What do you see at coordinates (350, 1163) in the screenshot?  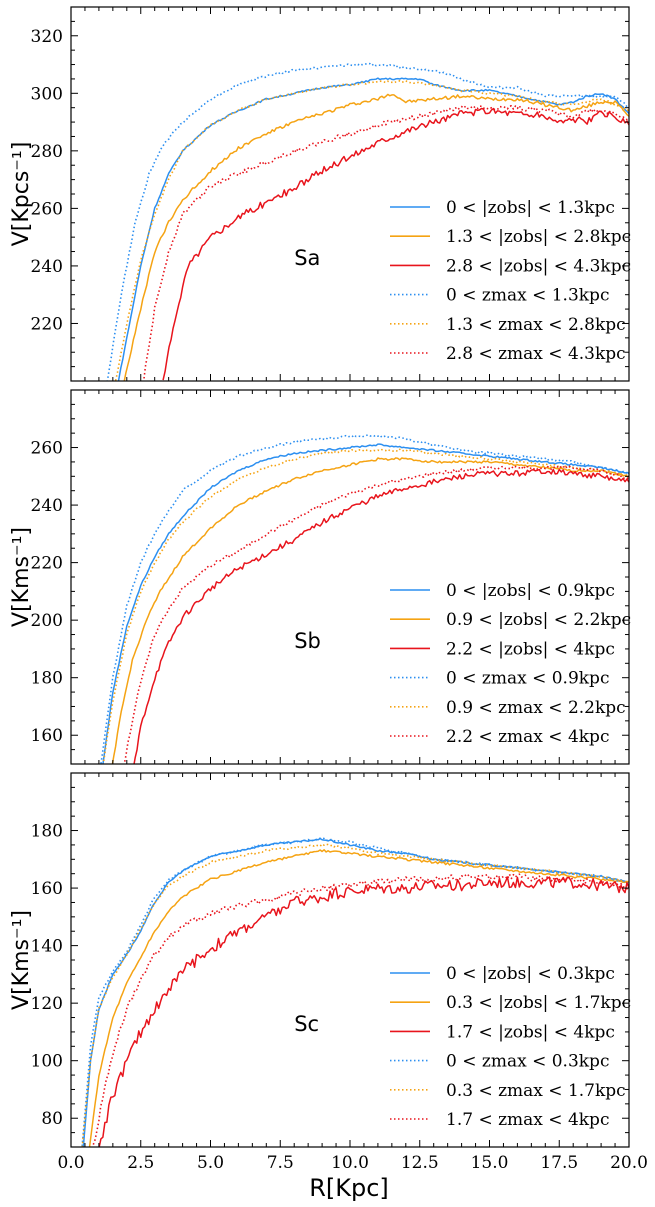 I see `x-tick-label: 10.0` at bounding box center [350, 1163].